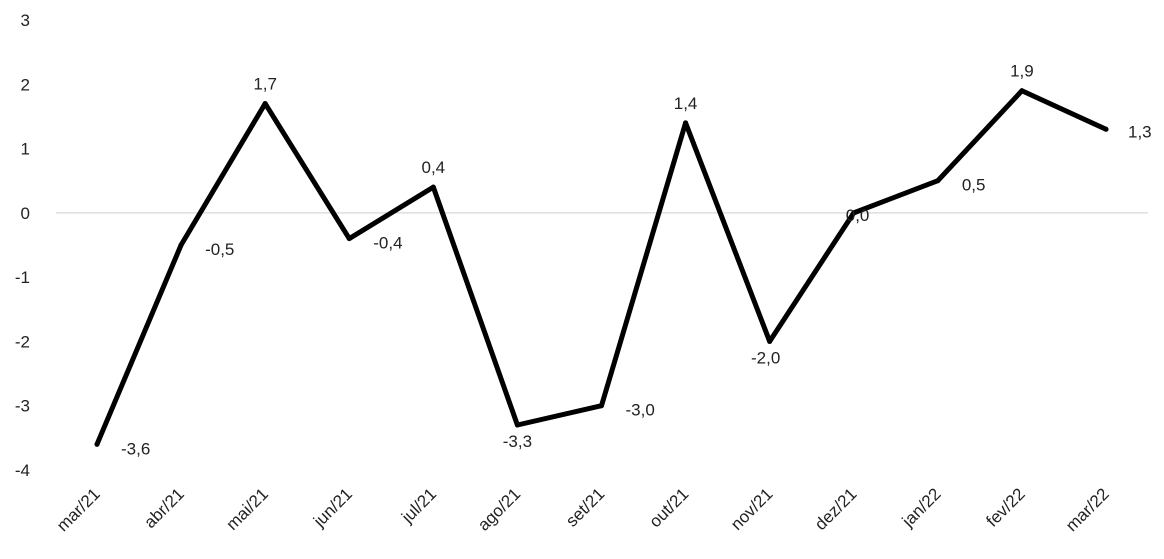 The height and width of the screenshot is (559, 1164). I want to click on data-label: 1,9, so click(1022, 71).